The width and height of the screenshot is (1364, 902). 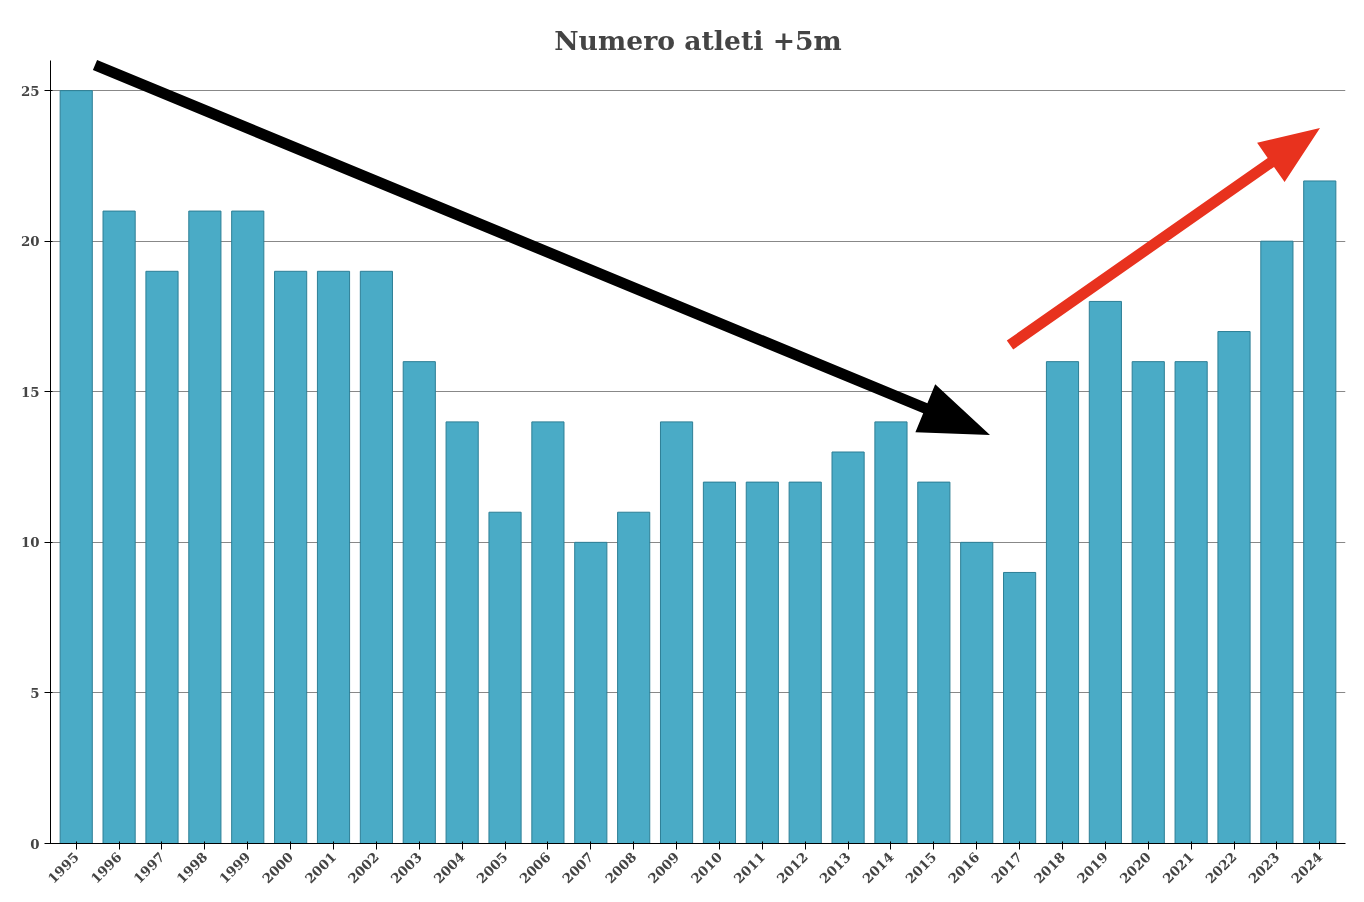 I want to click on y-tick-label: 20, so click(x=30, y=241).